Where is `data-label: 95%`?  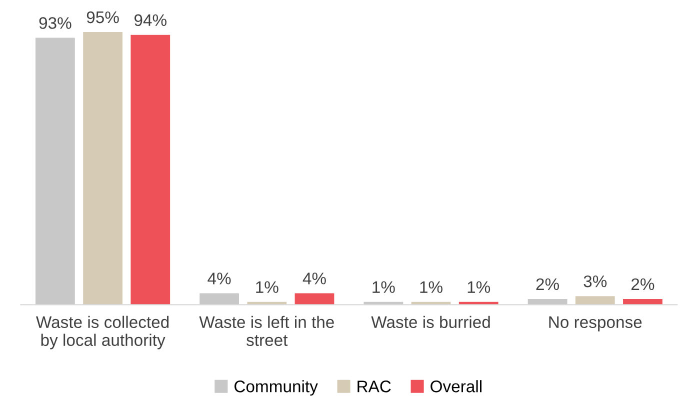
data-label: 95% is located at coordinates (102, 17).